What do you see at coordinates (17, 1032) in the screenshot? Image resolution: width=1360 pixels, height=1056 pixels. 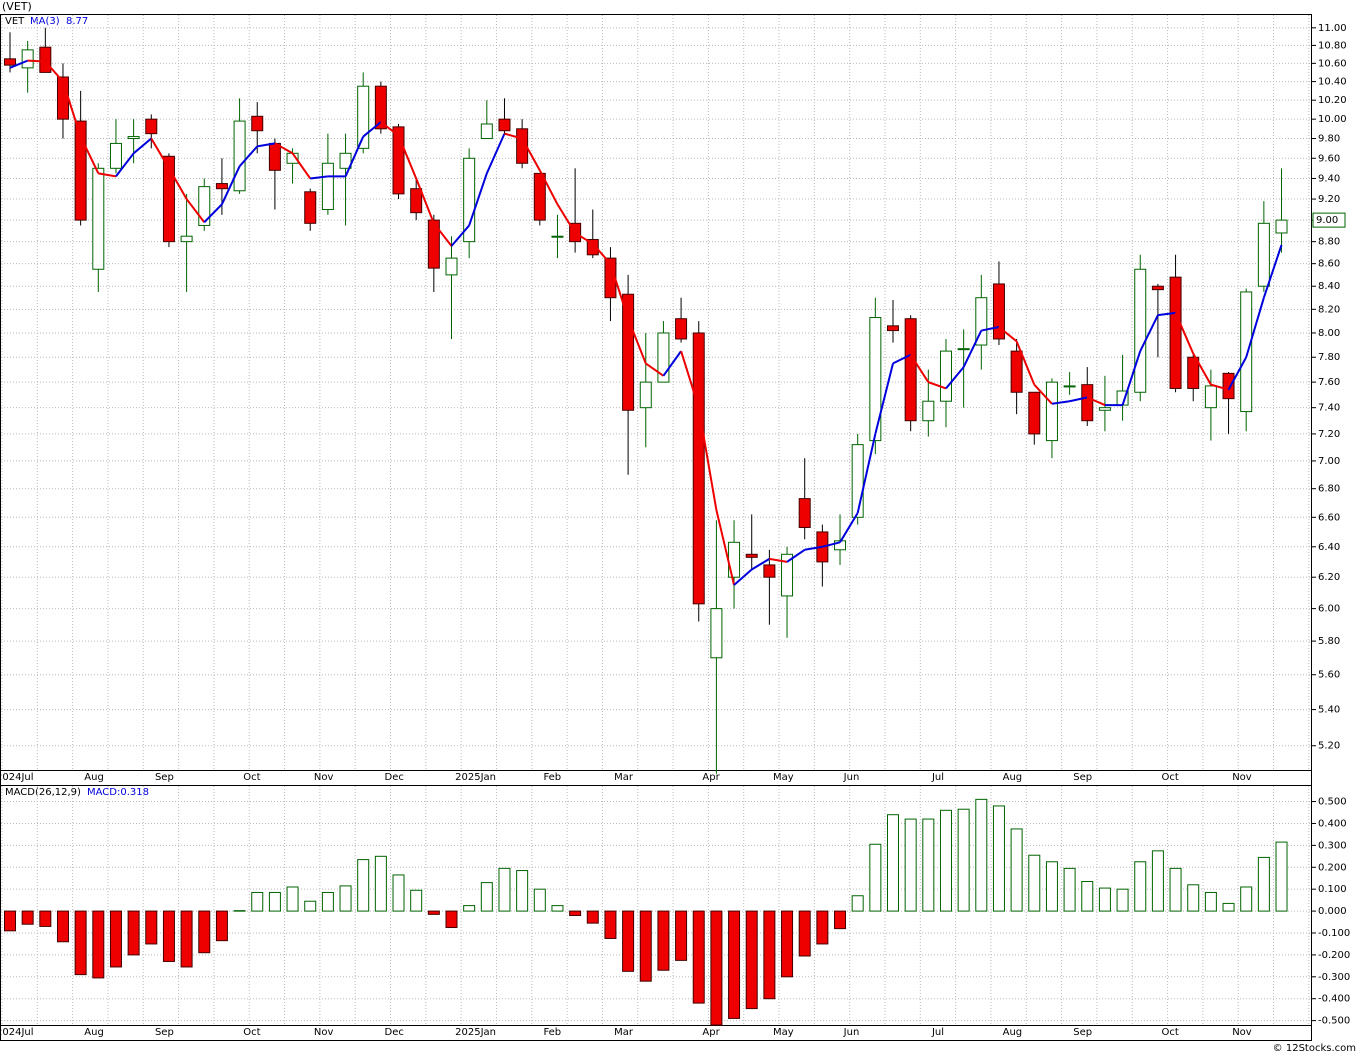 I see `x-tick-label: 2024Jul` at bounding box center [17, 1032].